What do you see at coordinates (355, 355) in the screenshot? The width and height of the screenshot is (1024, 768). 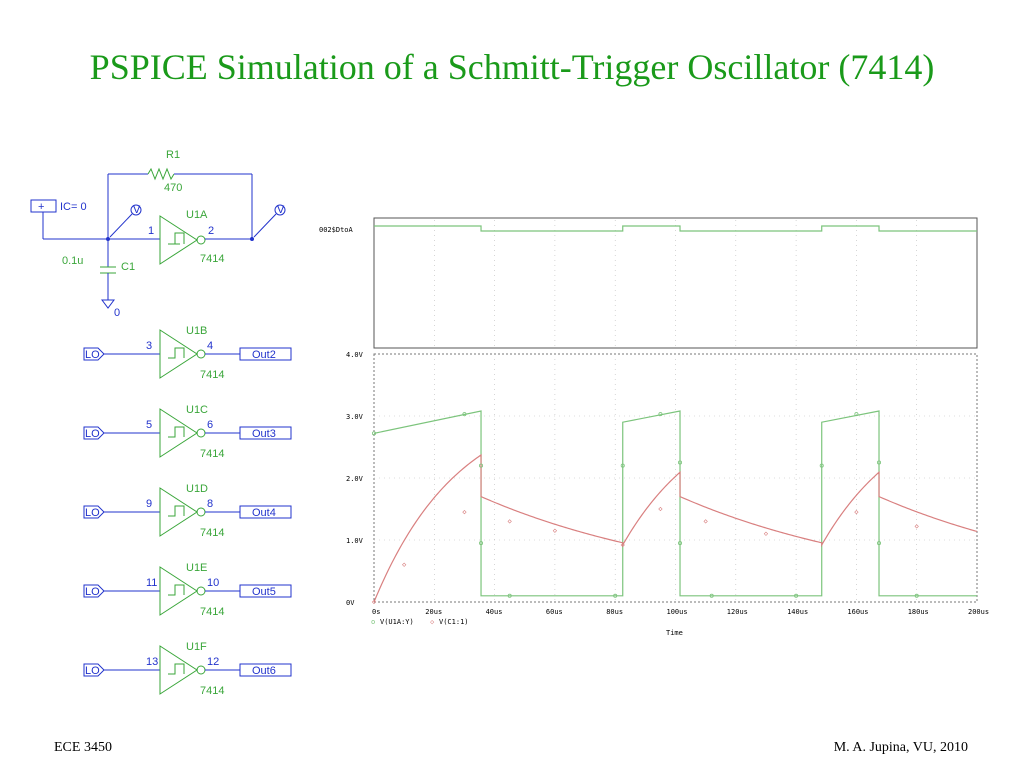 I see `y-tick-label: 4.0V` at bounding box center [355, 355].